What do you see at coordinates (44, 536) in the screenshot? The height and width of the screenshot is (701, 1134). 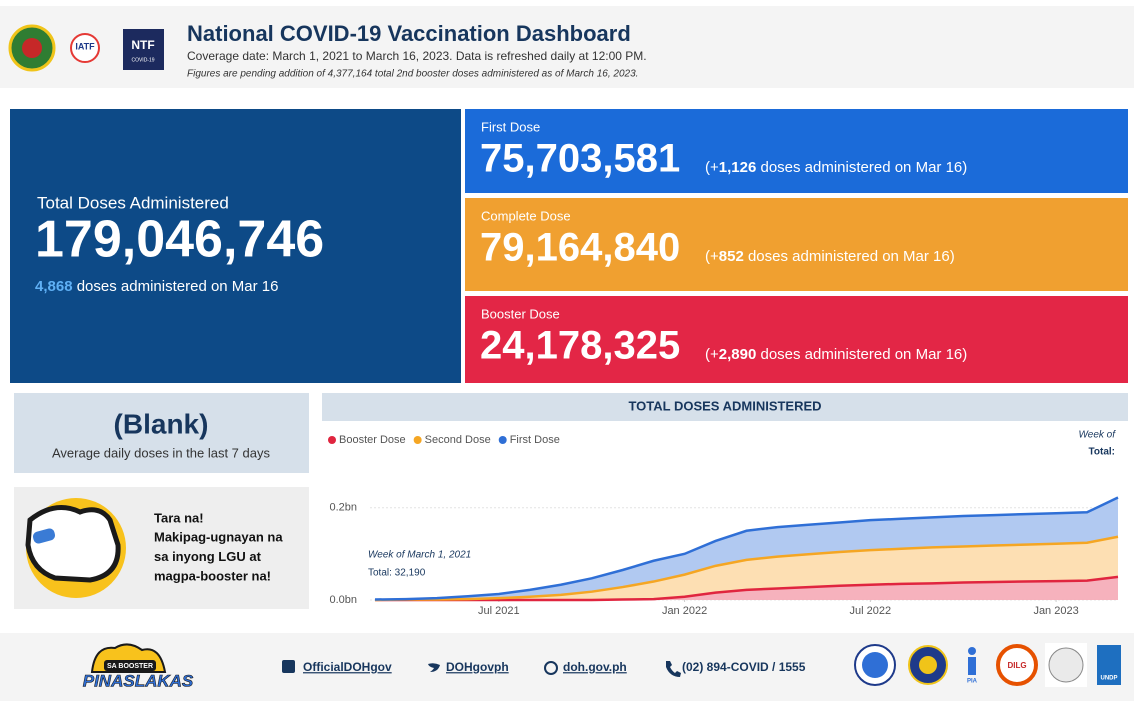 I see `promo-bandage` at bounding box center [44, 536].